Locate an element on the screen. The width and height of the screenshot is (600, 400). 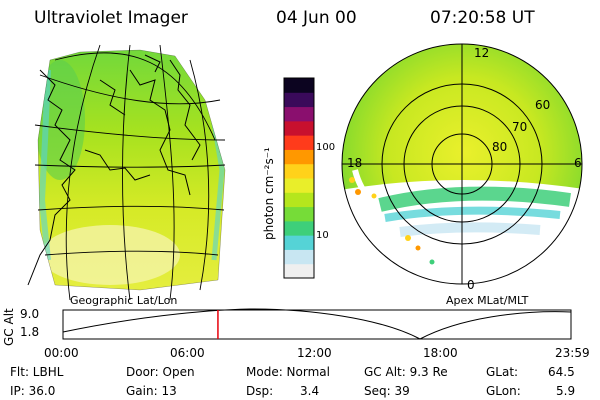
timeline-ytick-high: 9.0 is located at coordinates (30, 314).